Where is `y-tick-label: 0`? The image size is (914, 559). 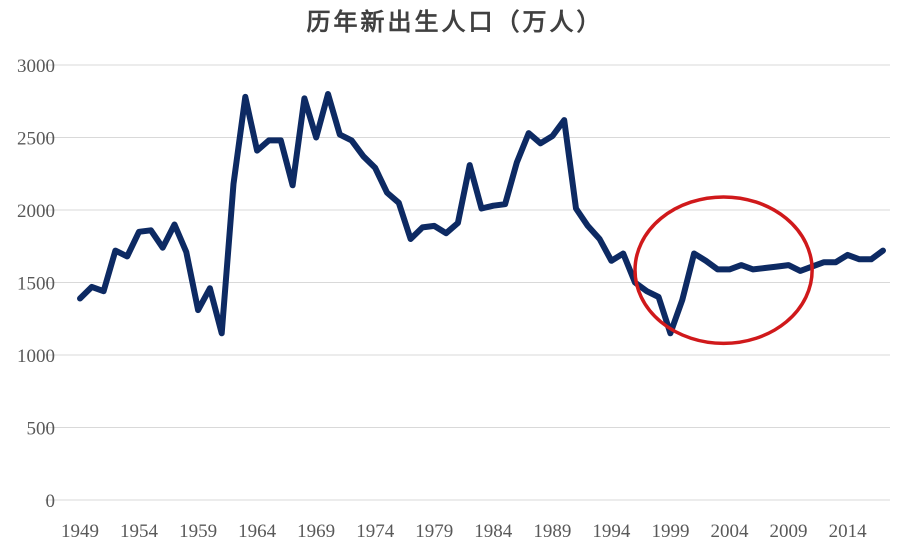
y-tick-label: 0 is located at coordinates (51, 501).